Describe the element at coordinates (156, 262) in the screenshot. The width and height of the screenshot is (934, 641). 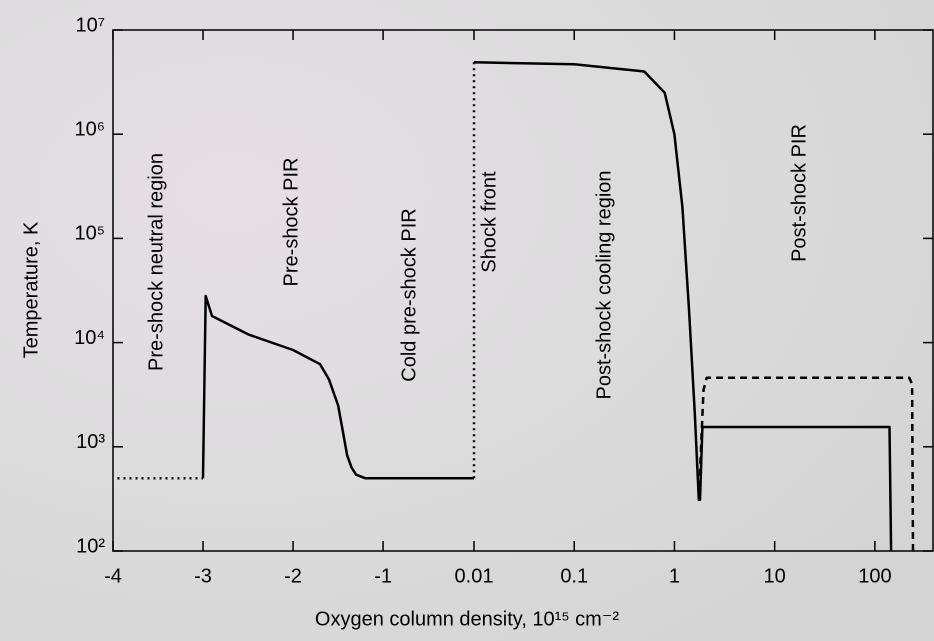
I see `region-label: Pre-shock neutral region` at that location.